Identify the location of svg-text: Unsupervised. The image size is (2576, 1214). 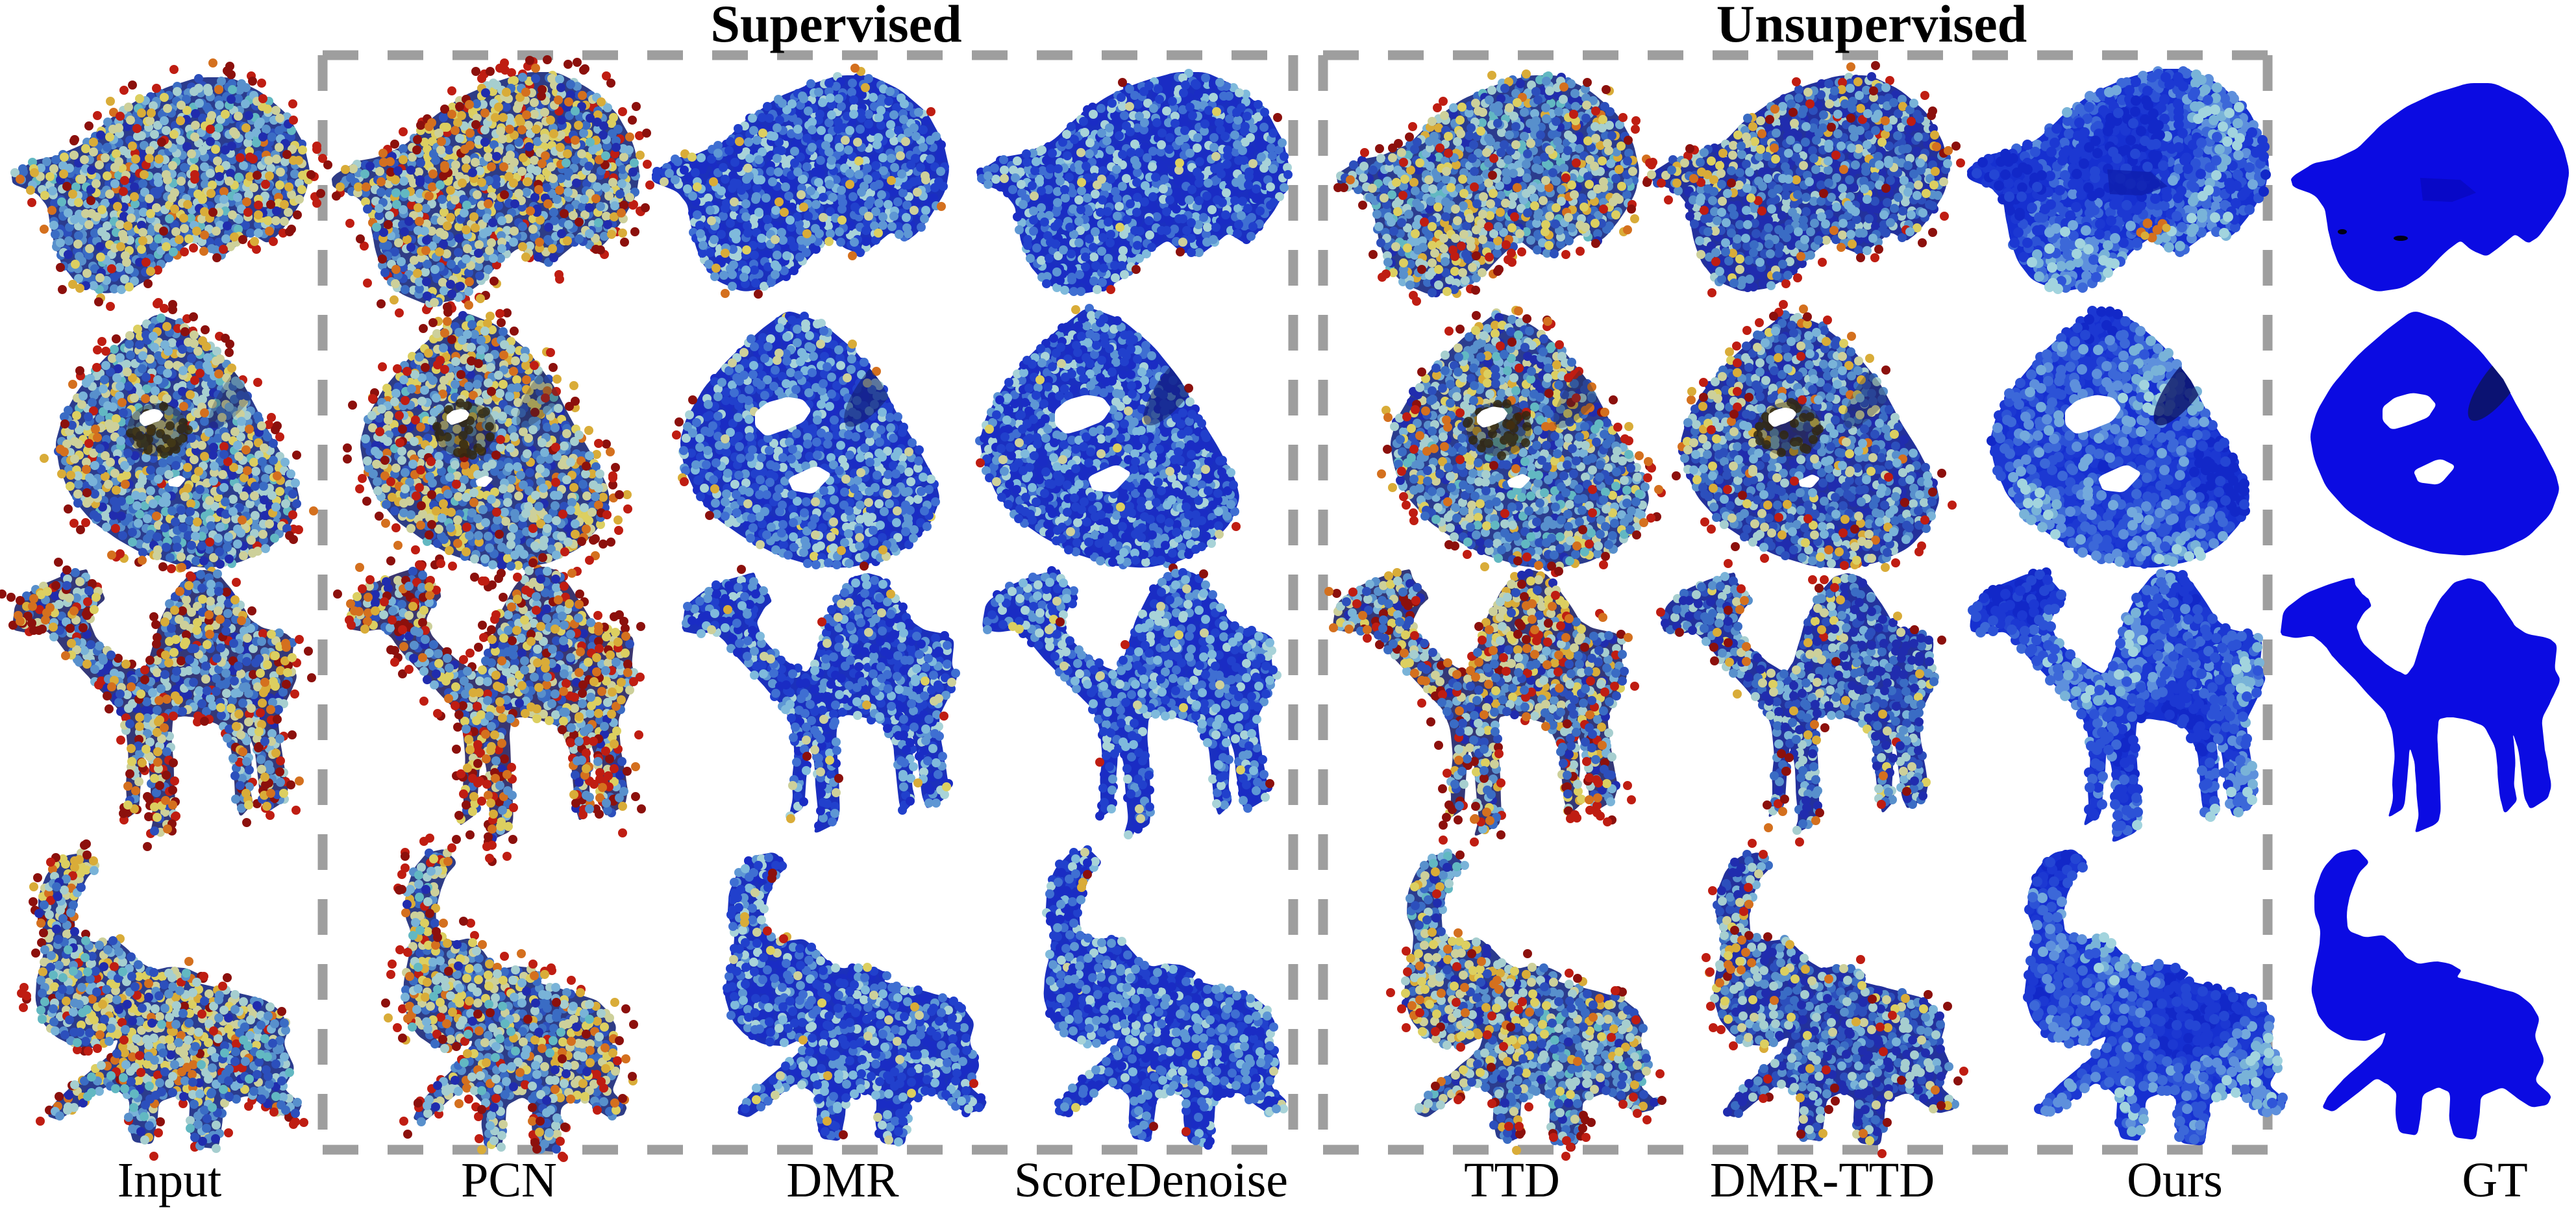
(1871, 26).